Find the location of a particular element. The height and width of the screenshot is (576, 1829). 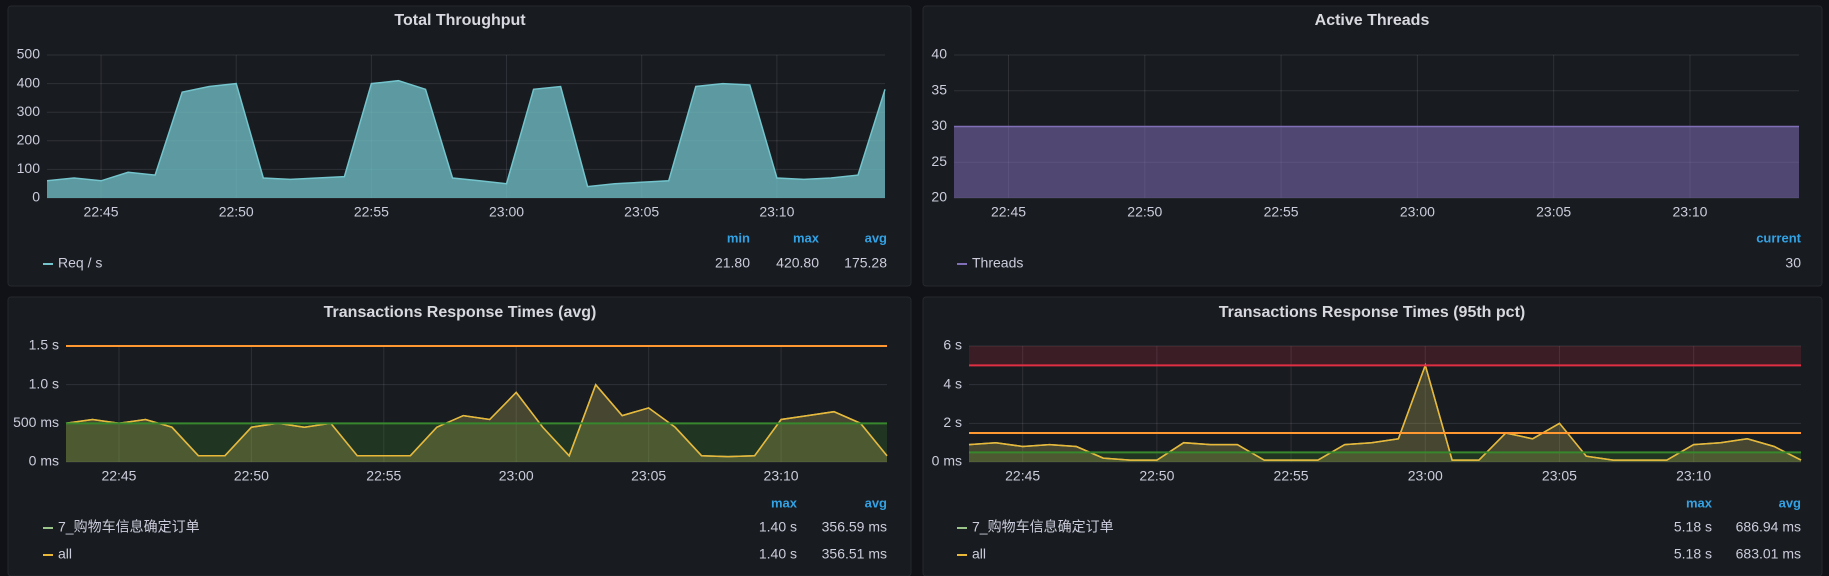

y-tick-label: 500 is located at coordinates (29, 54).